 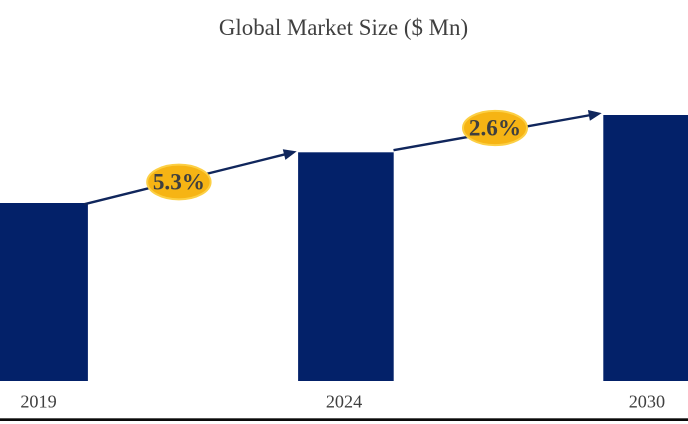 I want to click on svg-text: 2030, so click(x=647, y=402).